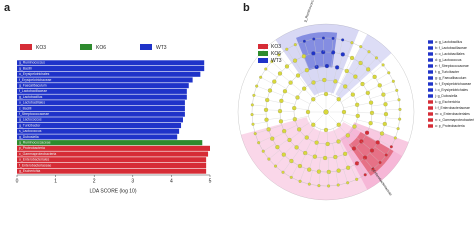 This screenshot has width=474, height=240. Describe the element at coordinates (30, 125) in the screenshot. I see `category-label: g_Turicibacter` at that location.